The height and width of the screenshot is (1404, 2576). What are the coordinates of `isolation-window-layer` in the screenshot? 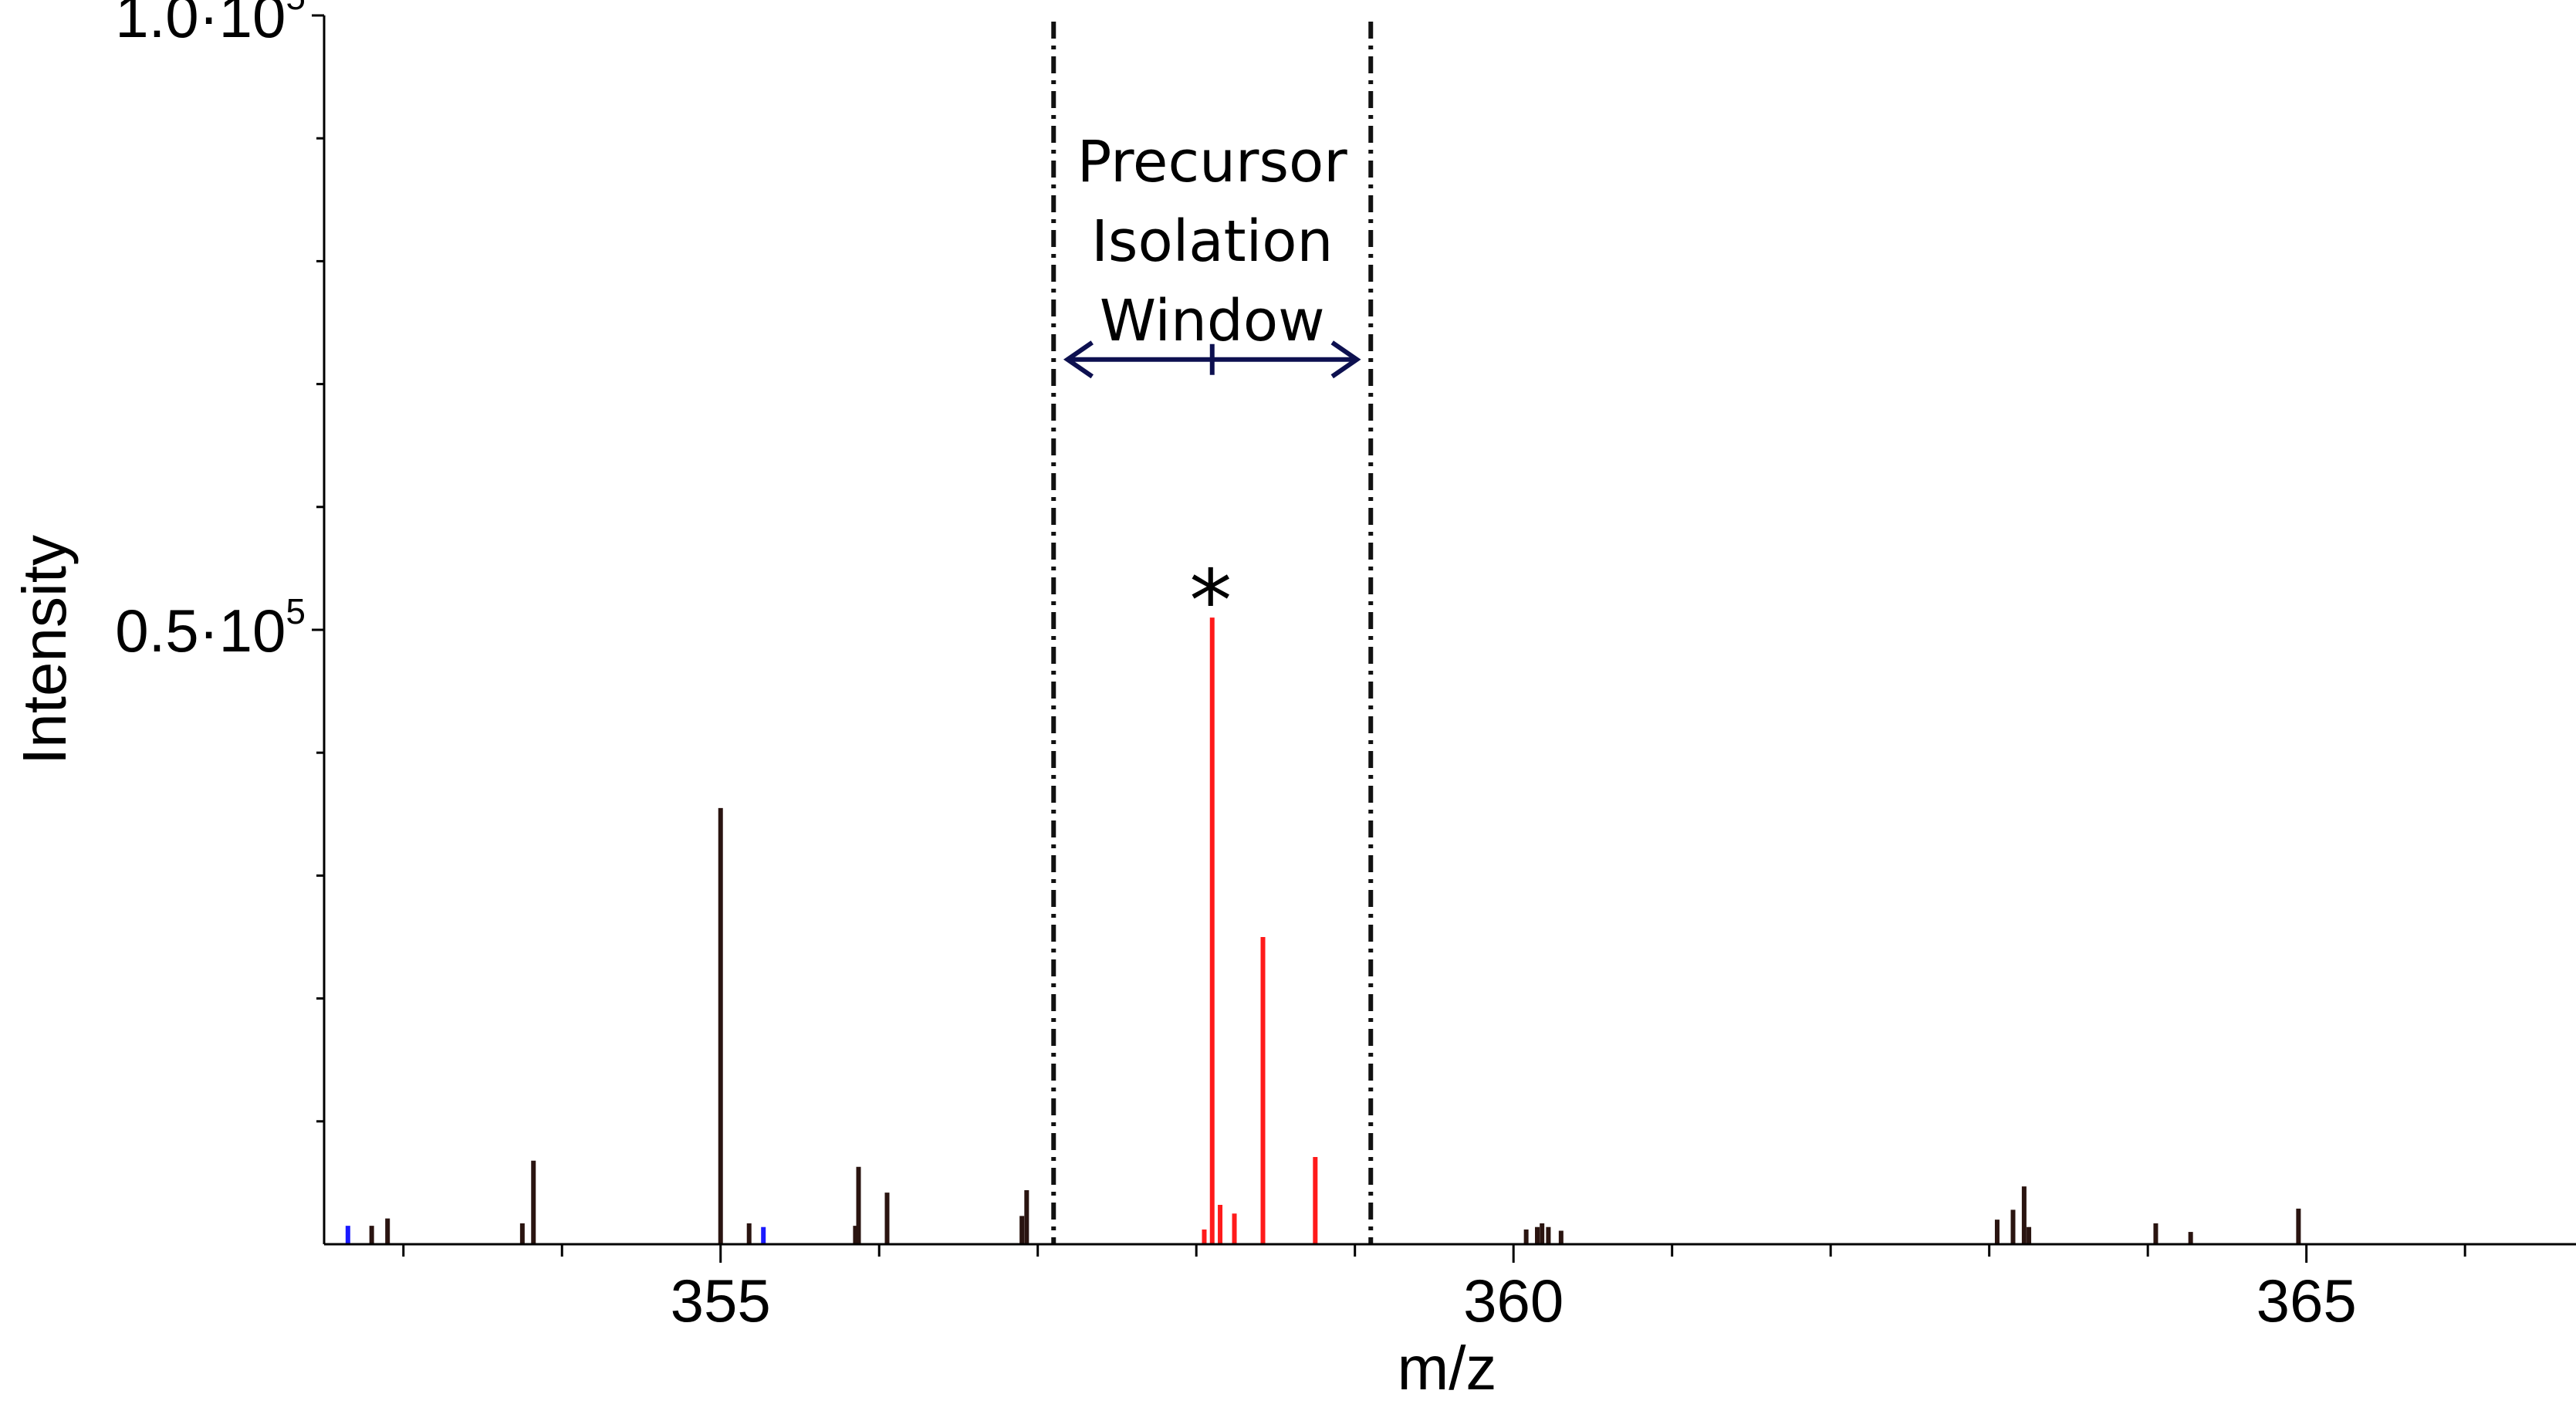 It's located at (1212, 633).